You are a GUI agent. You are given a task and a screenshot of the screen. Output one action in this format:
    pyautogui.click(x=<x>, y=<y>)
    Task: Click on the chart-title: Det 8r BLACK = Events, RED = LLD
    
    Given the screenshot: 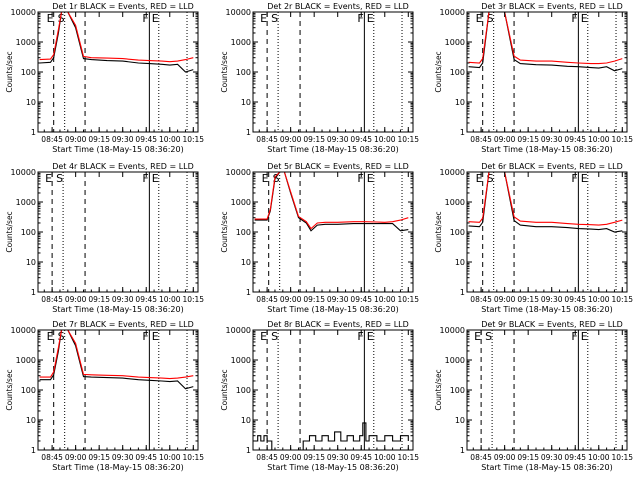 What is the action you would take?
    pyautogui.click(x=338, y=324)
    